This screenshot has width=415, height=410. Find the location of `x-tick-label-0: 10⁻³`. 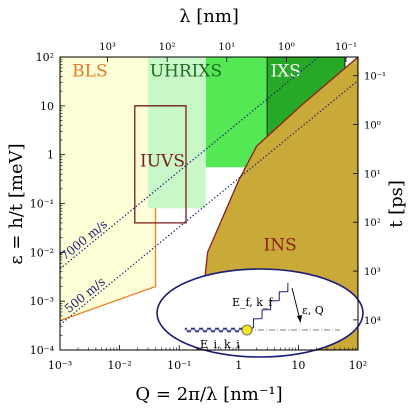

x-tick-label-0: 10⁻³ is located at coordinates (60, 365).